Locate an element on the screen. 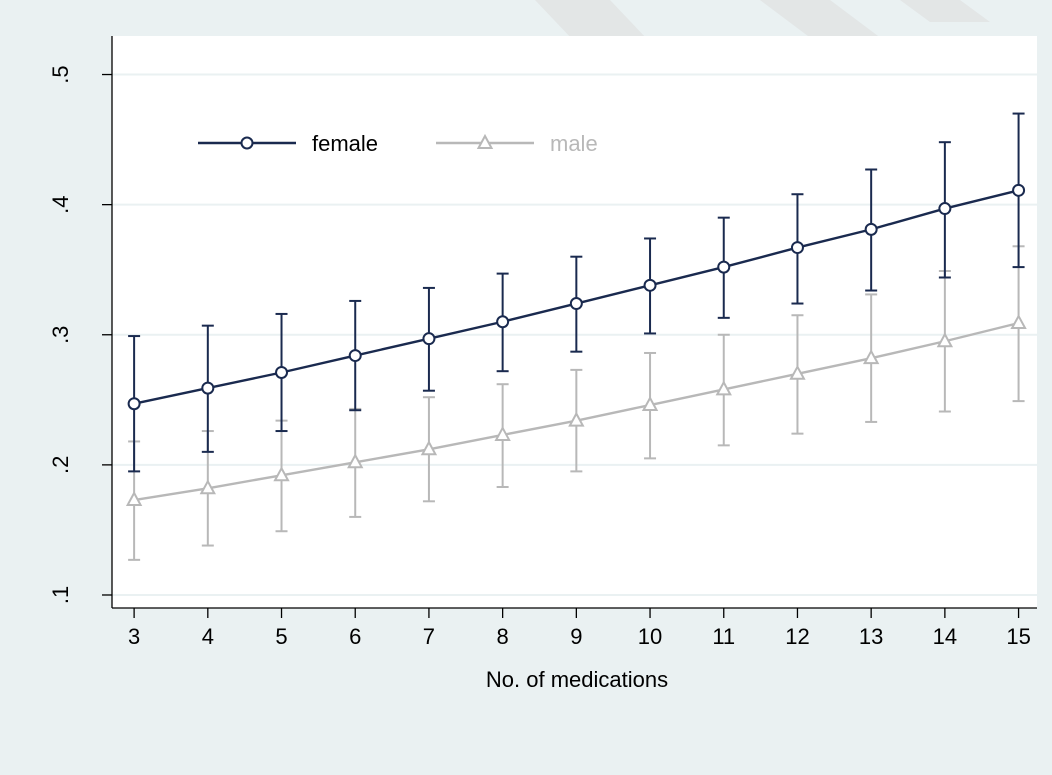 The image size is (1052, 775). x-axis-label: No. of medications is located at coordinates (577, 679).